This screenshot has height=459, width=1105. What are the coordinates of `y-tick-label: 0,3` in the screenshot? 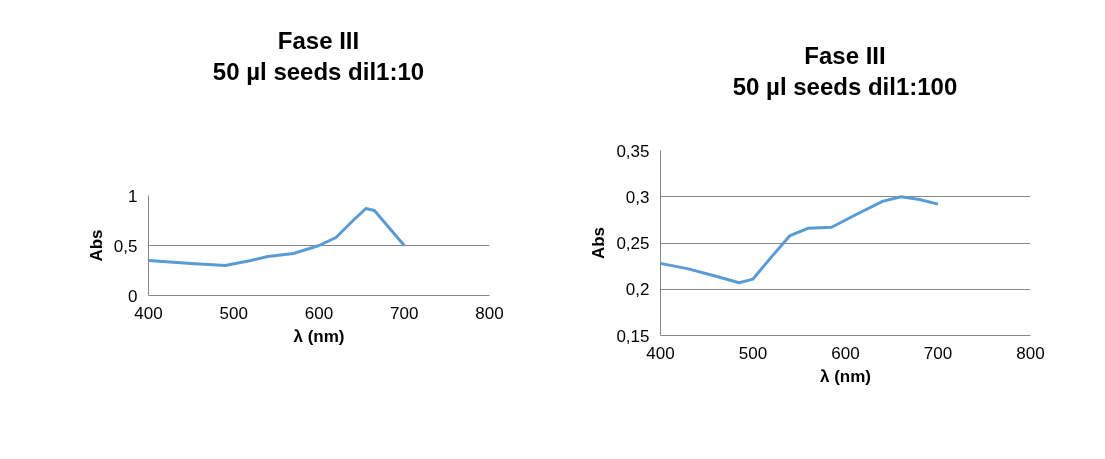 It's located at (637, 197).